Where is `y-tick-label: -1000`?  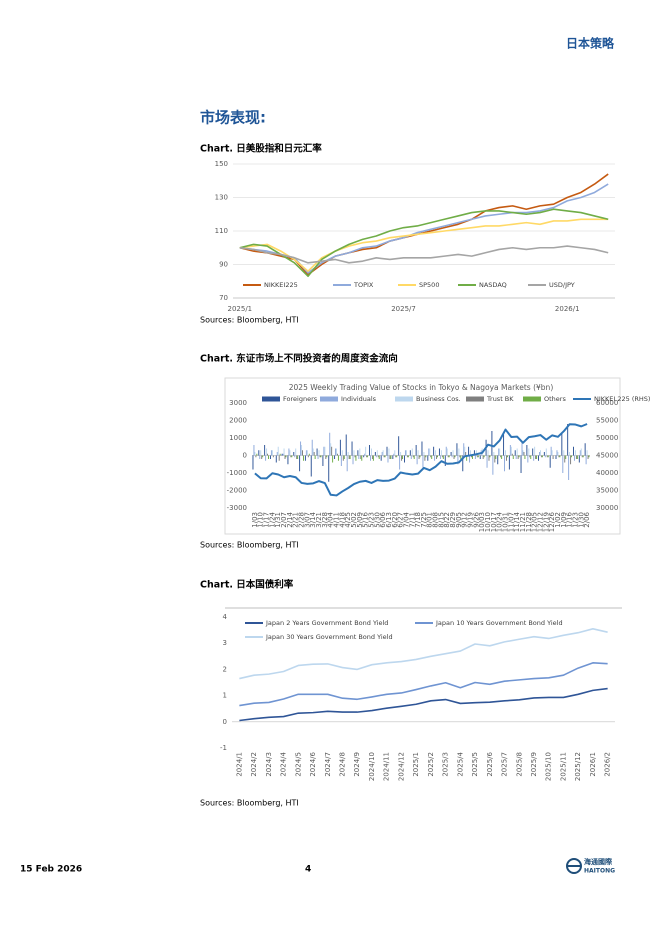
y-tick-label: -1000 is located at coordinates (237, 473).